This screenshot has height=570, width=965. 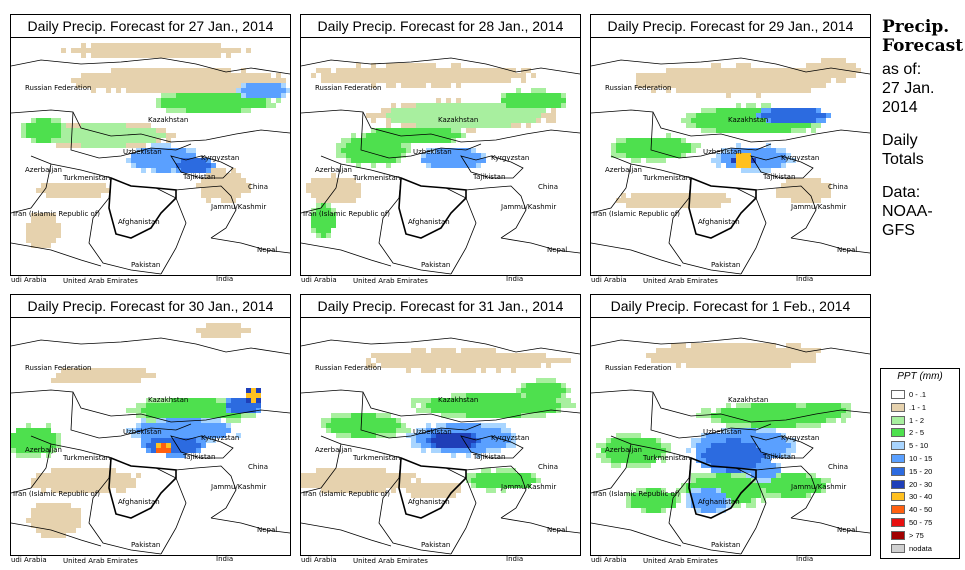 I want to click on map-label-uae: United Arab Emirates, so click(x=680, y=281).